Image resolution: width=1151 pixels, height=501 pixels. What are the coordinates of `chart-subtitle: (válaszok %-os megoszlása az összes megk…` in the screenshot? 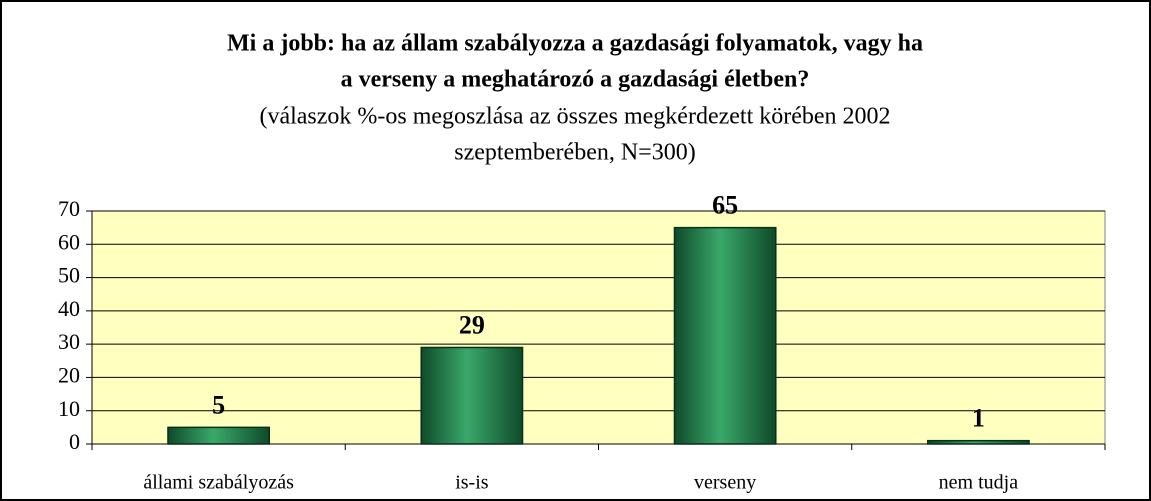 It's located at (574, 117).